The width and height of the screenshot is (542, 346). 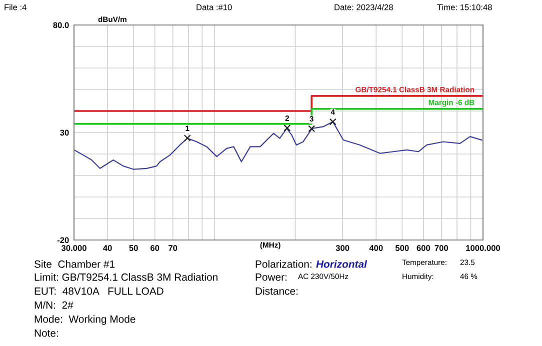 What do you see at coordinates (214, 7) in the screenshot?
I see `text: Data :#10` at bounding box center [214, 7].